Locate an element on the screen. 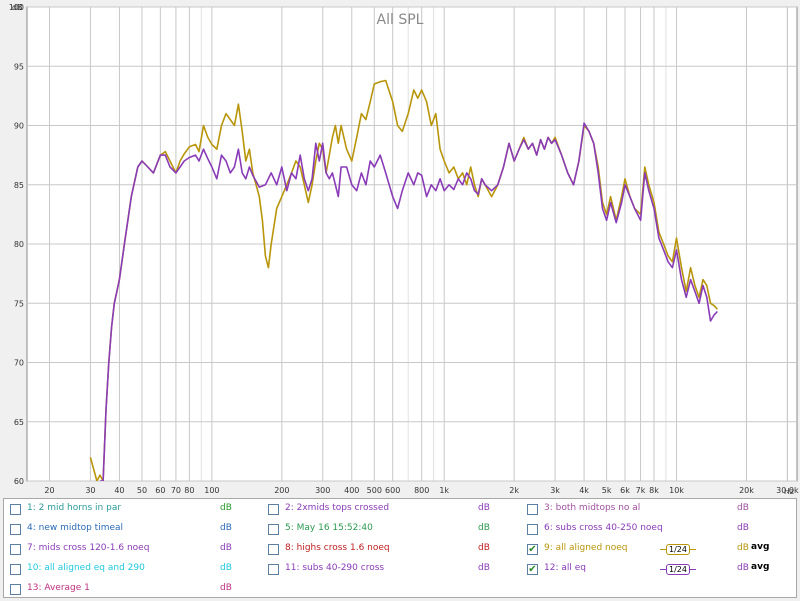 The image size is (800, 601). x-tick-label: 200 is located at coordinates (281, 490).